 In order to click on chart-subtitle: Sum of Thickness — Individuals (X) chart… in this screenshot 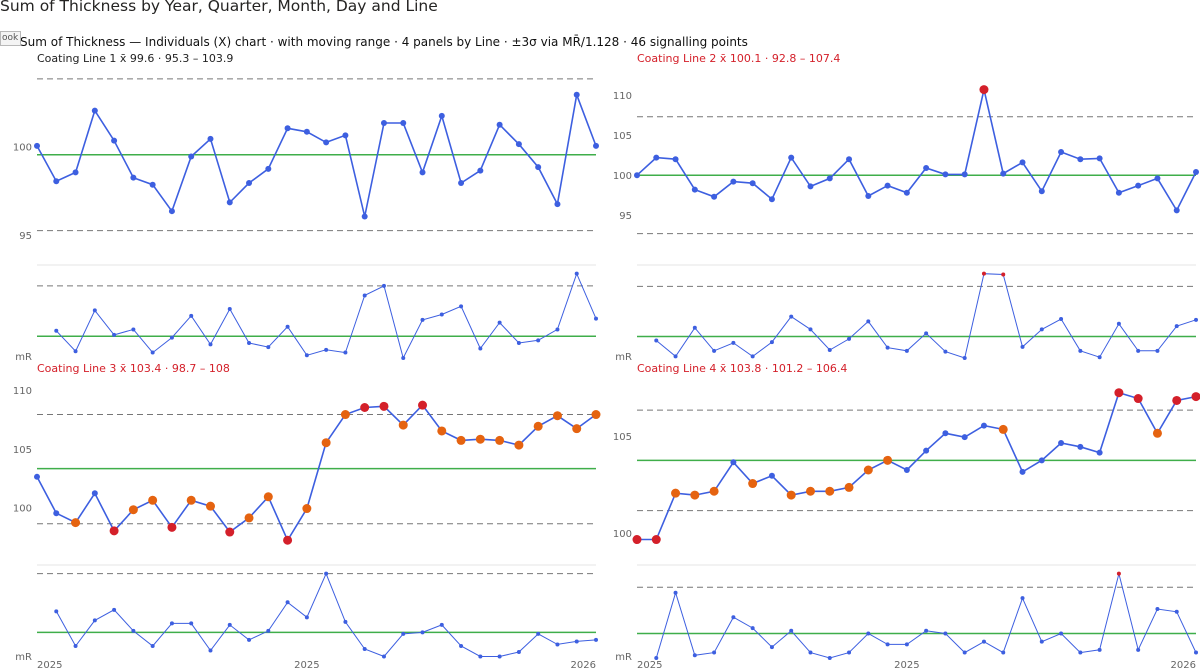, I will do `click(384, 42)`.